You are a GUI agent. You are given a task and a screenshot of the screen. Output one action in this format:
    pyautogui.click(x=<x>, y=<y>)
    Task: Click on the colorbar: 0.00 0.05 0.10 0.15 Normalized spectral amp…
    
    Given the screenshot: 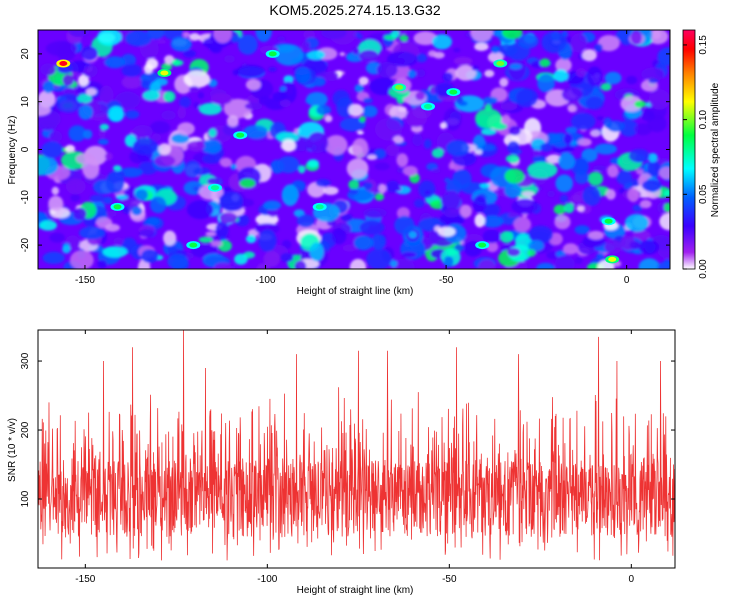 What is the action you would take?
    pyautogui.click(x=701, y=154)
    